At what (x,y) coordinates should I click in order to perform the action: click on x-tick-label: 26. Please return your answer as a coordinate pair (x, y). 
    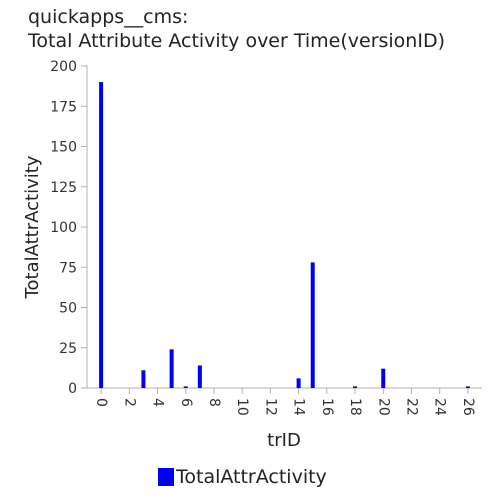
    Looking at the image, I should click on (468, 407).